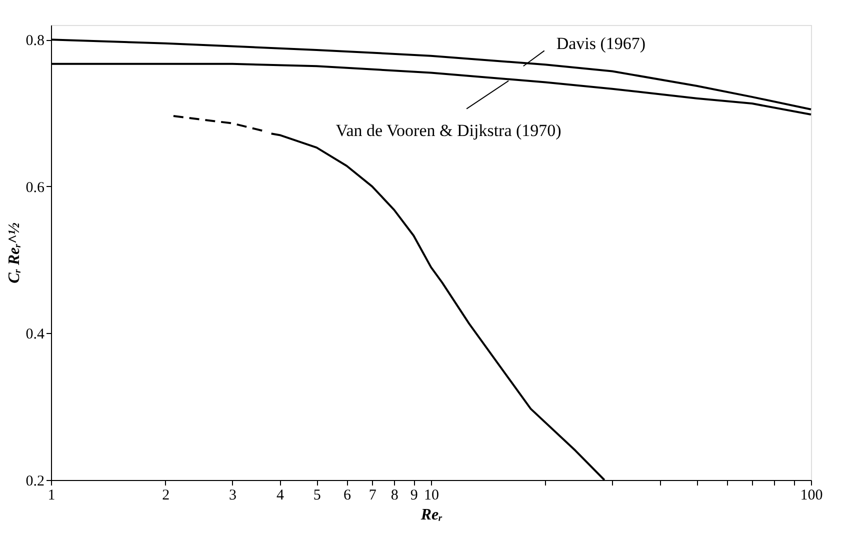 Image resolution: width=863 pixels, height=541 pixels. Describe the element at coordinates (14, 253) in the screenshot. I see `y-axis-title: Cᵣ Reᵣ^½` at that location.